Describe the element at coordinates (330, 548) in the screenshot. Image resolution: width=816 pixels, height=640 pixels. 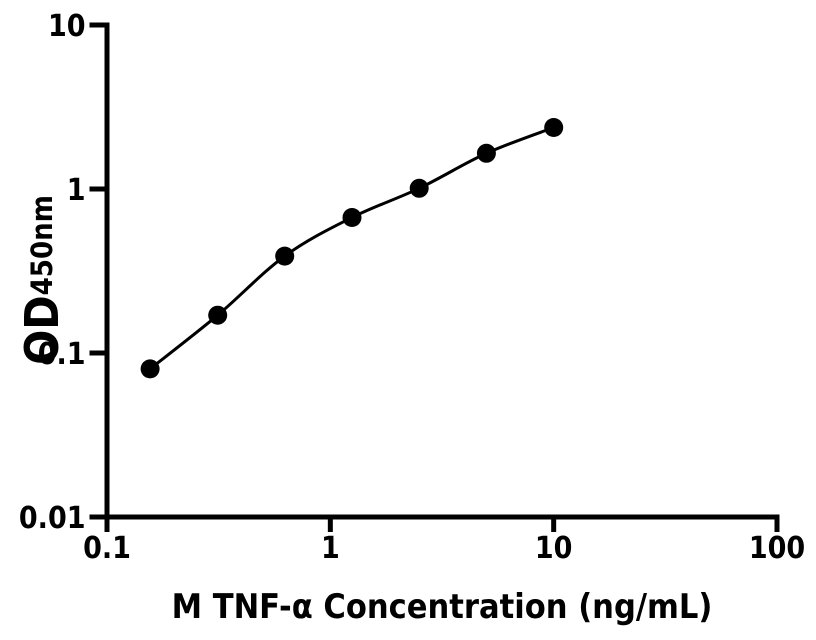
I see `x-tick-label: 1` at that location.